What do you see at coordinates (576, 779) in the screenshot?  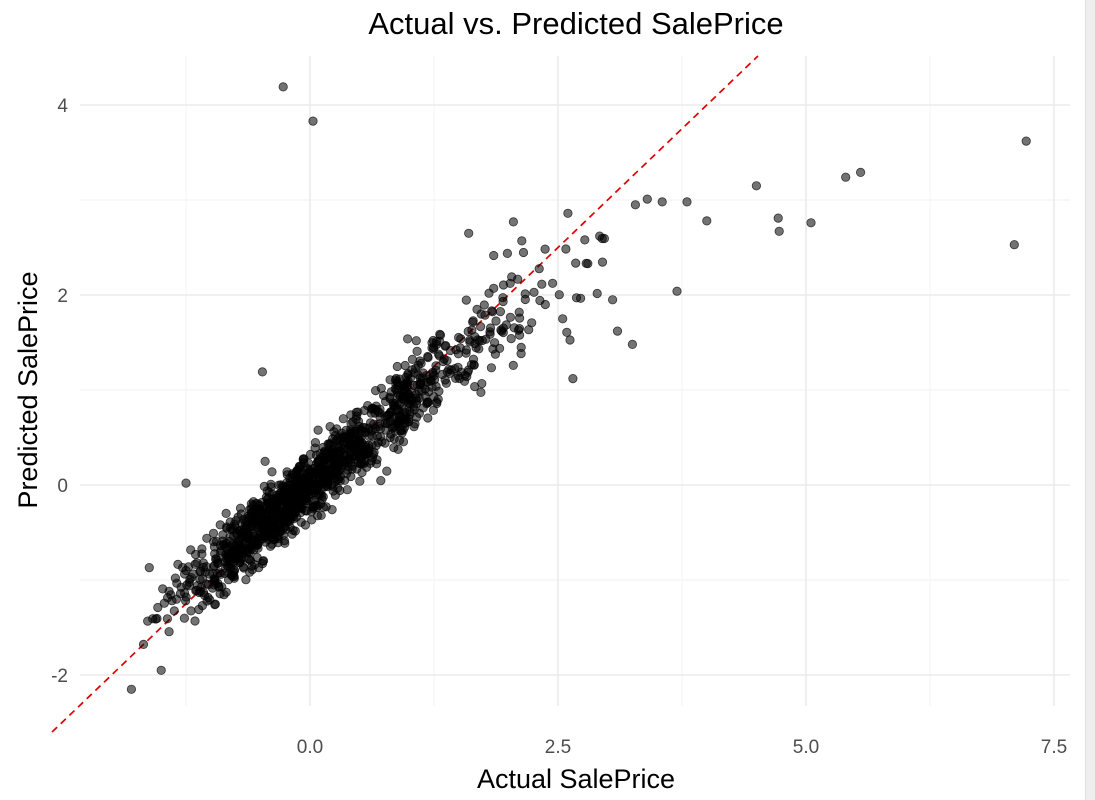 I see `x-axis-label: Actual SalePrice` at bounding box center [576, 779].